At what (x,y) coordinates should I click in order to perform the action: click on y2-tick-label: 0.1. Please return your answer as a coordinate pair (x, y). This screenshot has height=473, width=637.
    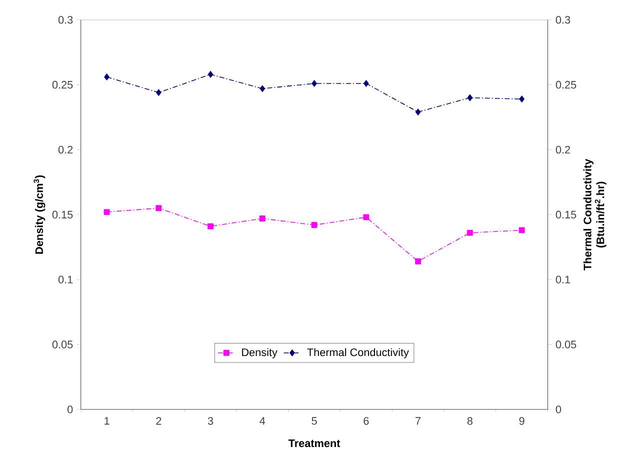
    Looking at the image, I should click on (563, 280).